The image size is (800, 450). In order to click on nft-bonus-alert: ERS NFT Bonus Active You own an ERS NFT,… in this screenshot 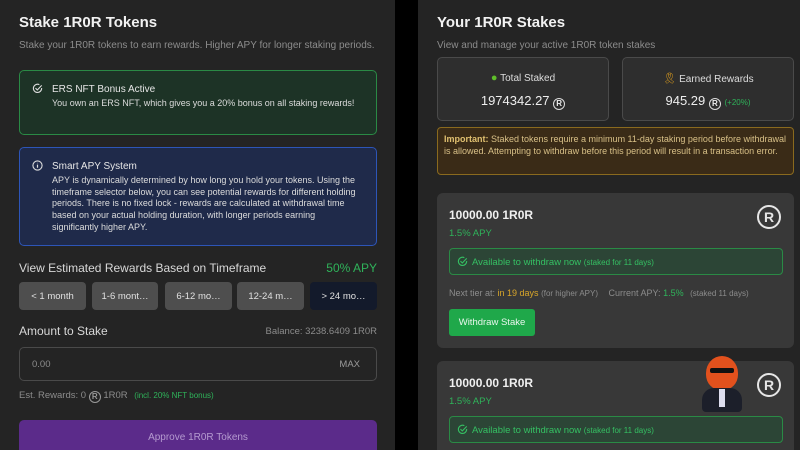, I will do `click(198, 102)`.